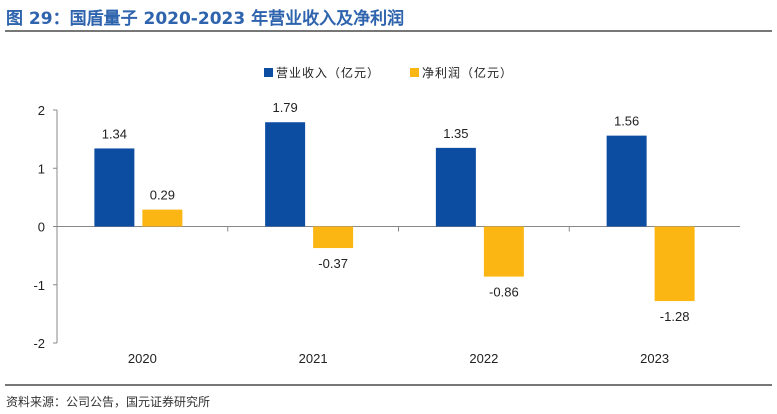 This screenshot has height=414, width=777. What do you see at coordinates (504, 292) in the screenshot?
I see `data-label: -0.86` at bounding box center [504, 292].